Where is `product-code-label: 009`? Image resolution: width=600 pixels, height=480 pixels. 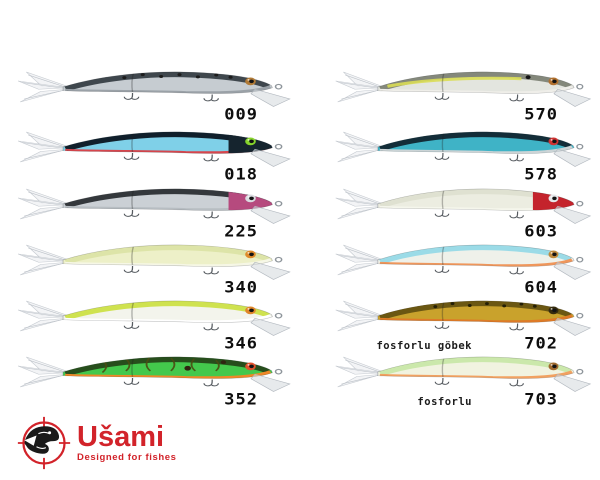
product-code-label: 009 is located at coordinates (241, 114).